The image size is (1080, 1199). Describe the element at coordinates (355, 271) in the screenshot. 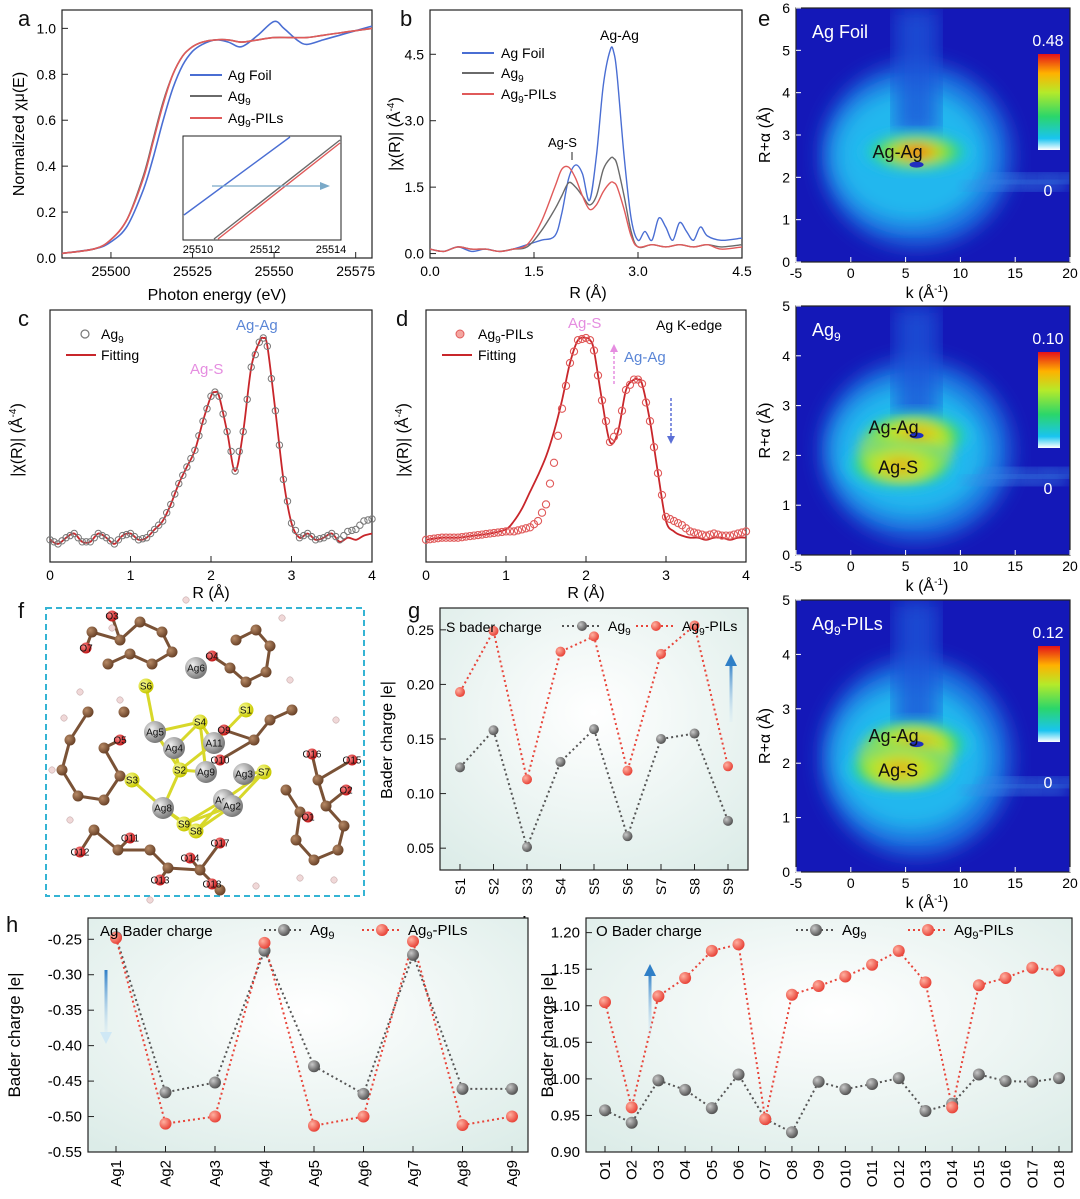

I see `a-xtick-label: 25575` at that location.